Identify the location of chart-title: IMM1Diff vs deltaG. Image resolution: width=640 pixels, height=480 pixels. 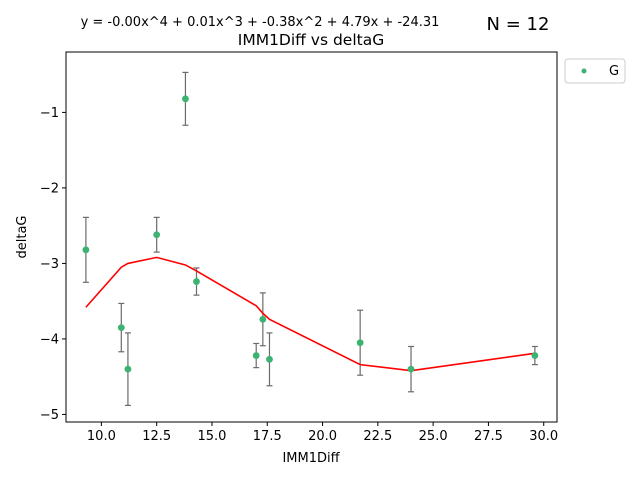
(311, 40).